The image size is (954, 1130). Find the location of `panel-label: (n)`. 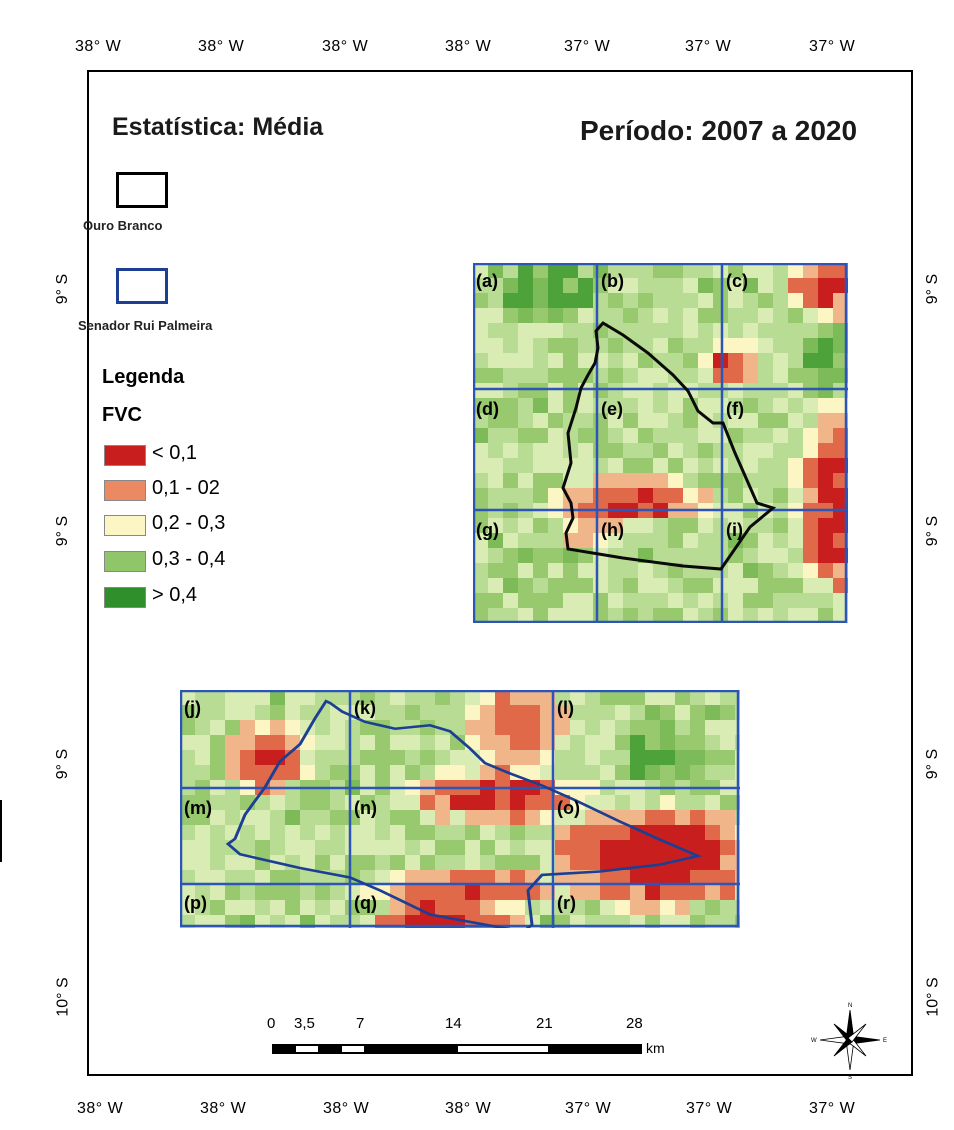

panel-label: (n) is located at coordinates (365, 808).